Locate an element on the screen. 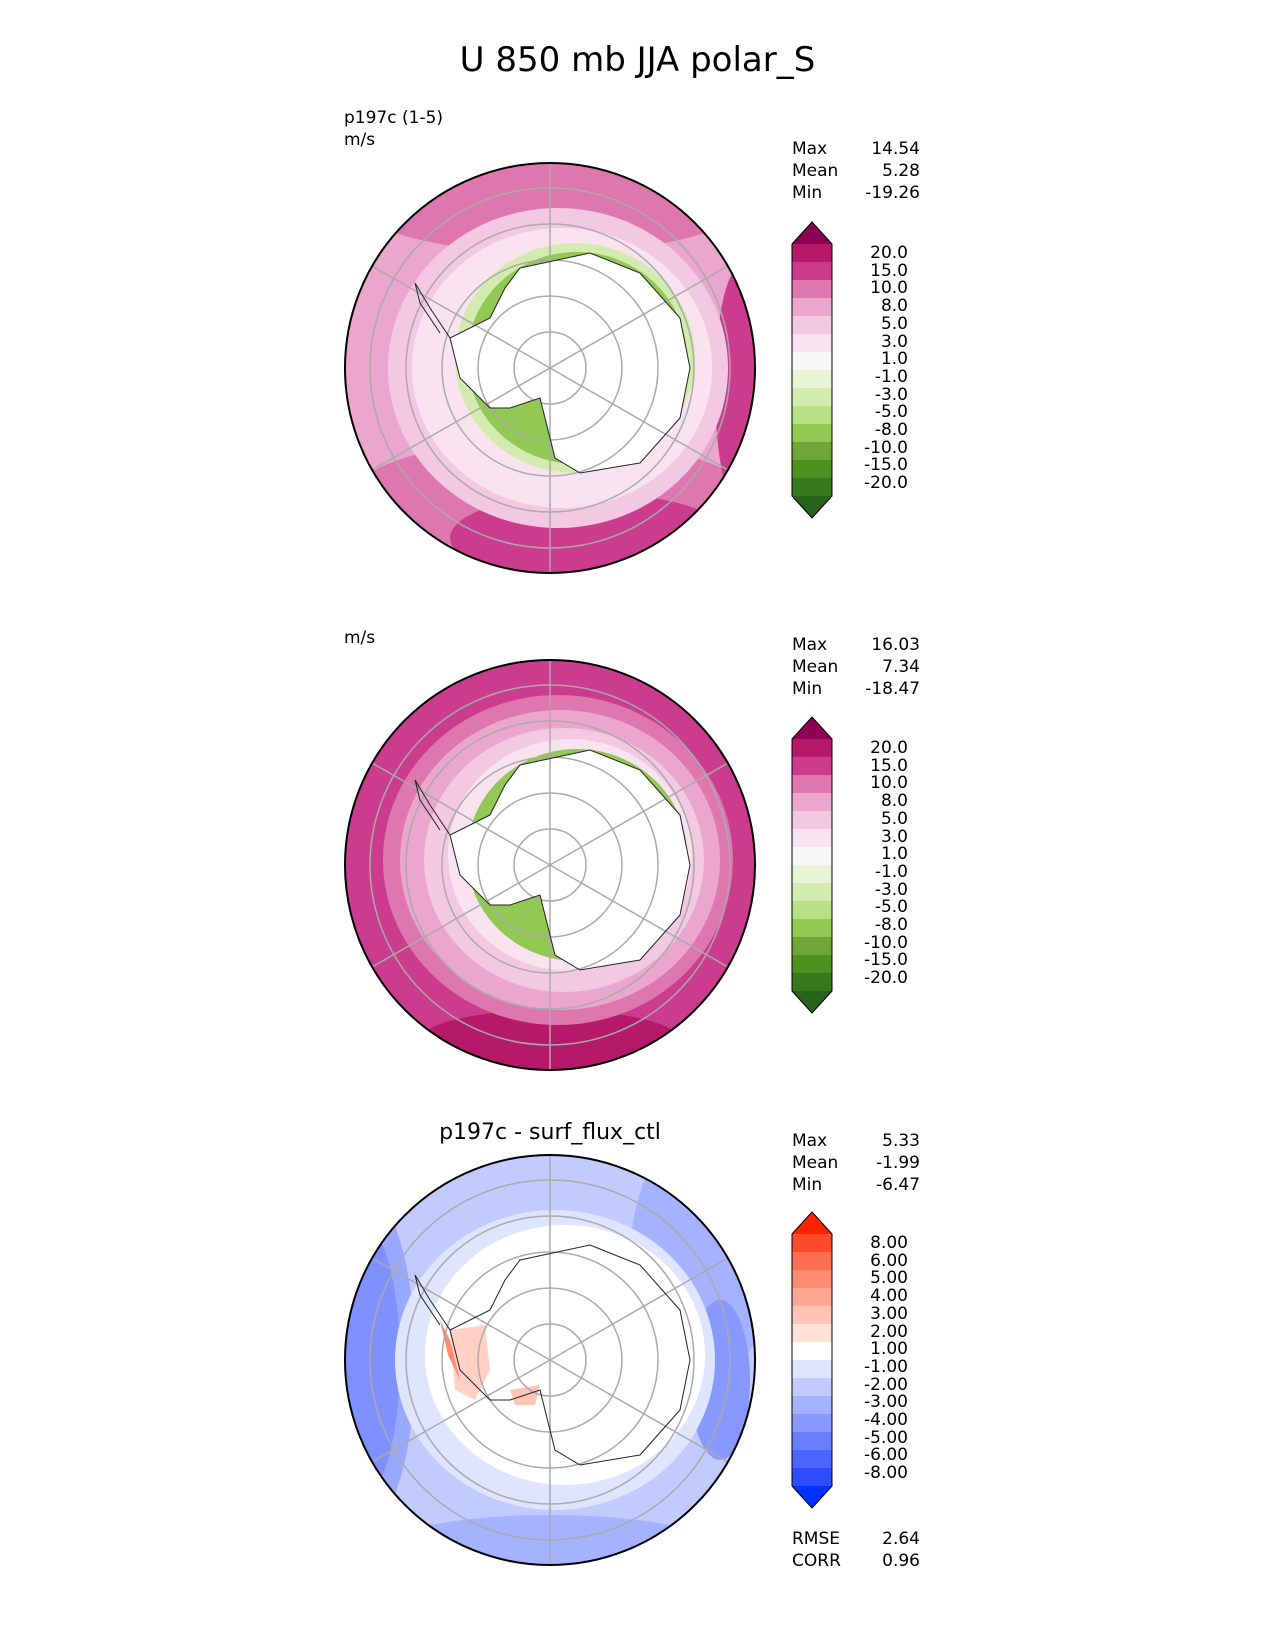  colorbar-outline is located at coordinates (812, 370).